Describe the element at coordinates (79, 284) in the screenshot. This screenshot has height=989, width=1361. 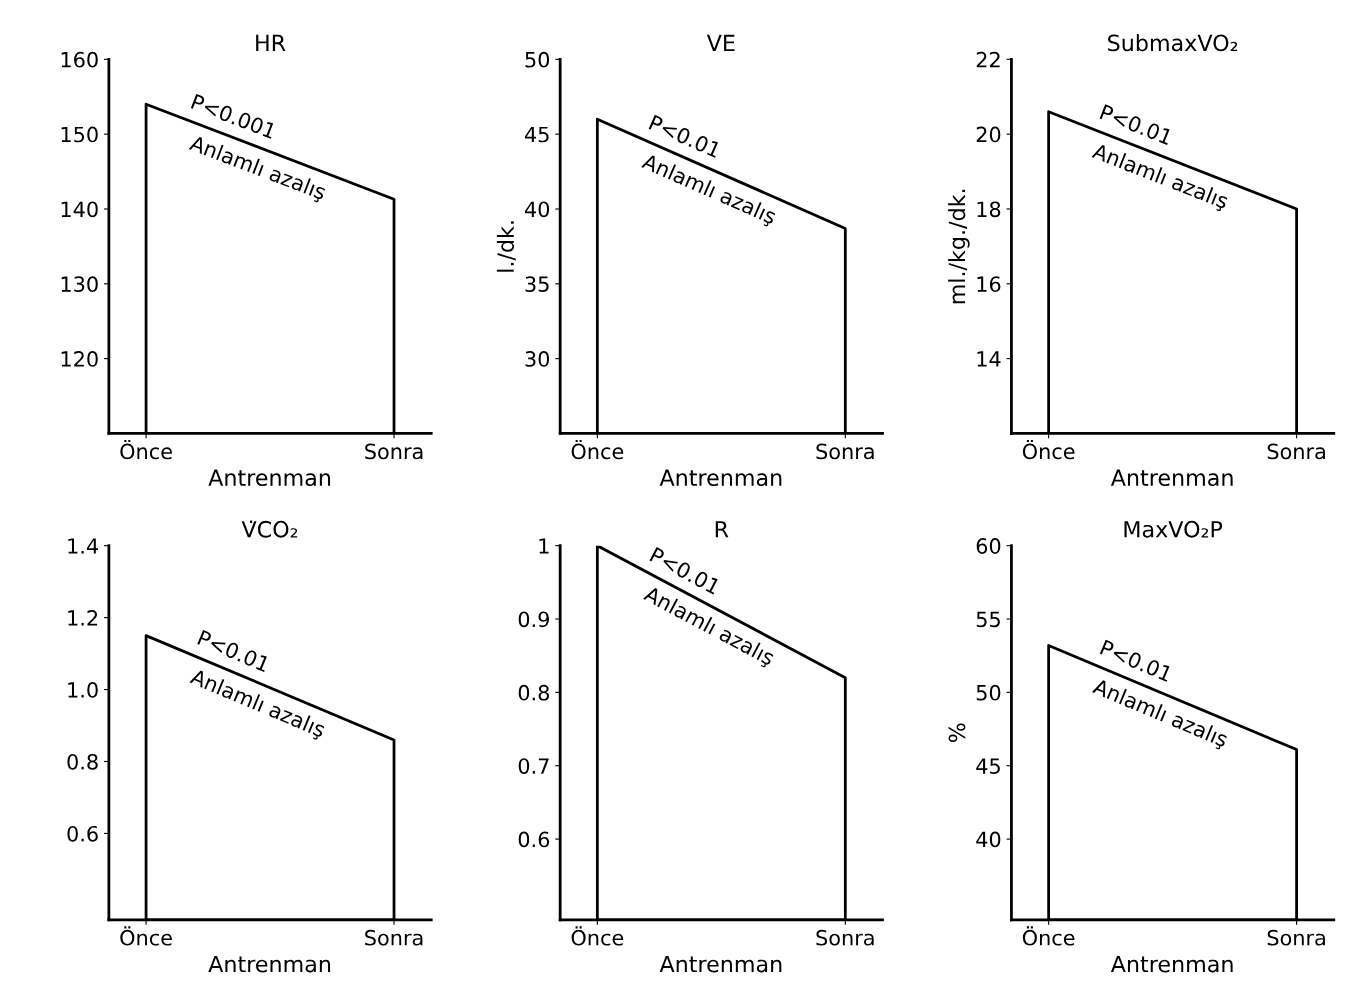
I see `y-tick-label: 130` at that location.